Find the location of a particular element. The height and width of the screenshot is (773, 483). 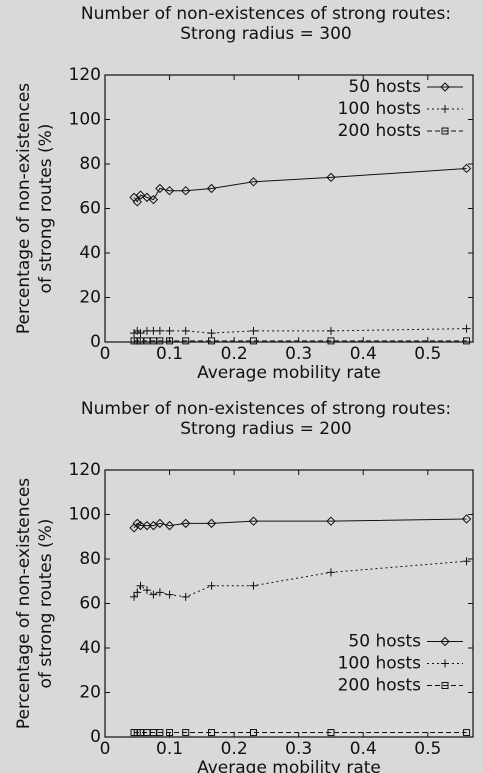

legend-label: 50 hosts is located at coordinates (384, 87).